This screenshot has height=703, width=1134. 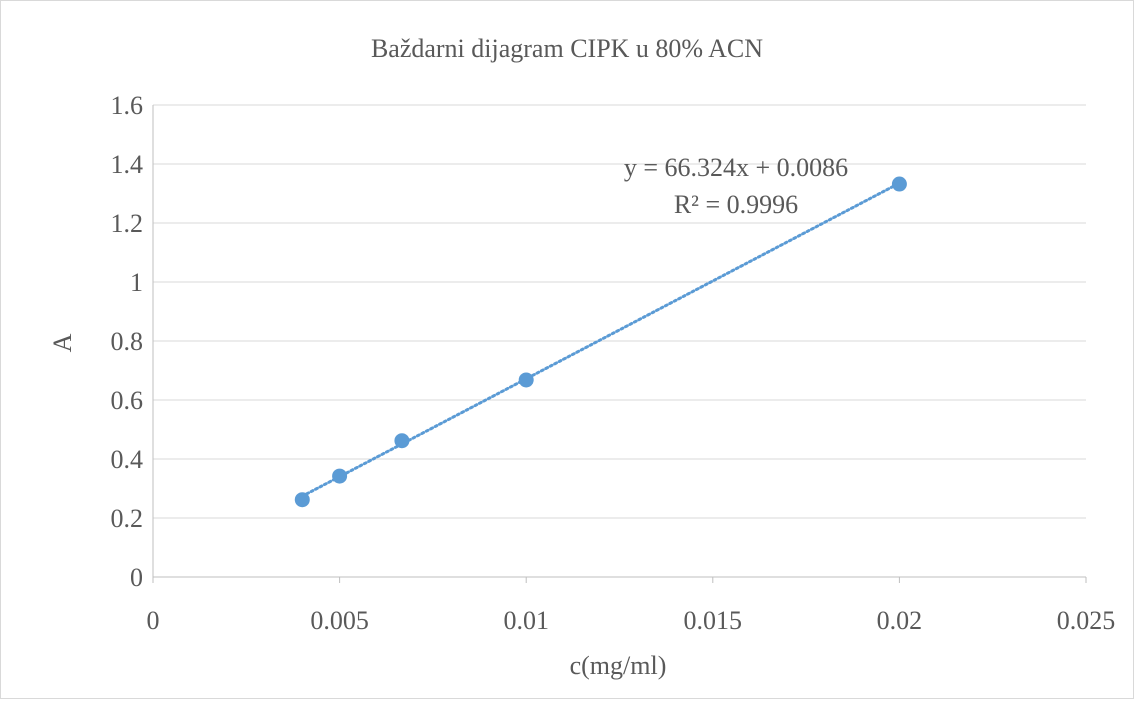 What do you see at coordinates (618, 665) in the screenshot?
I see `x-axis-title: c(mg/ml)` at bounding box center [618, 665].